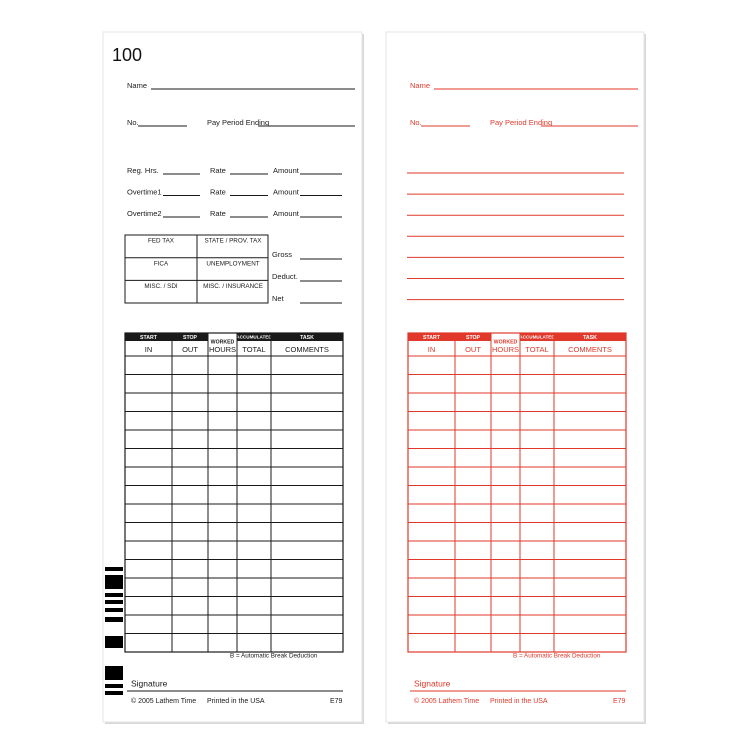  I want to click on total-label: Gross, so click(282, 254).